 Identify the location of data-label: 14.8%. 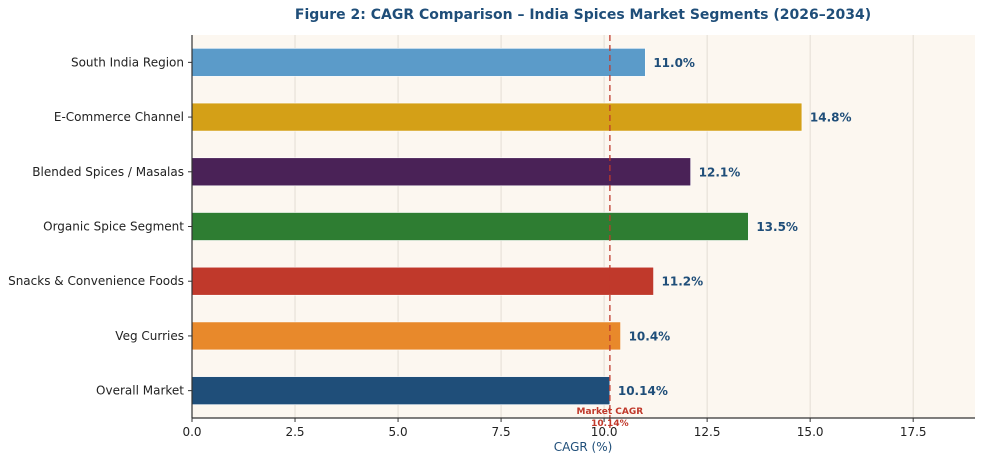
(831, 118).